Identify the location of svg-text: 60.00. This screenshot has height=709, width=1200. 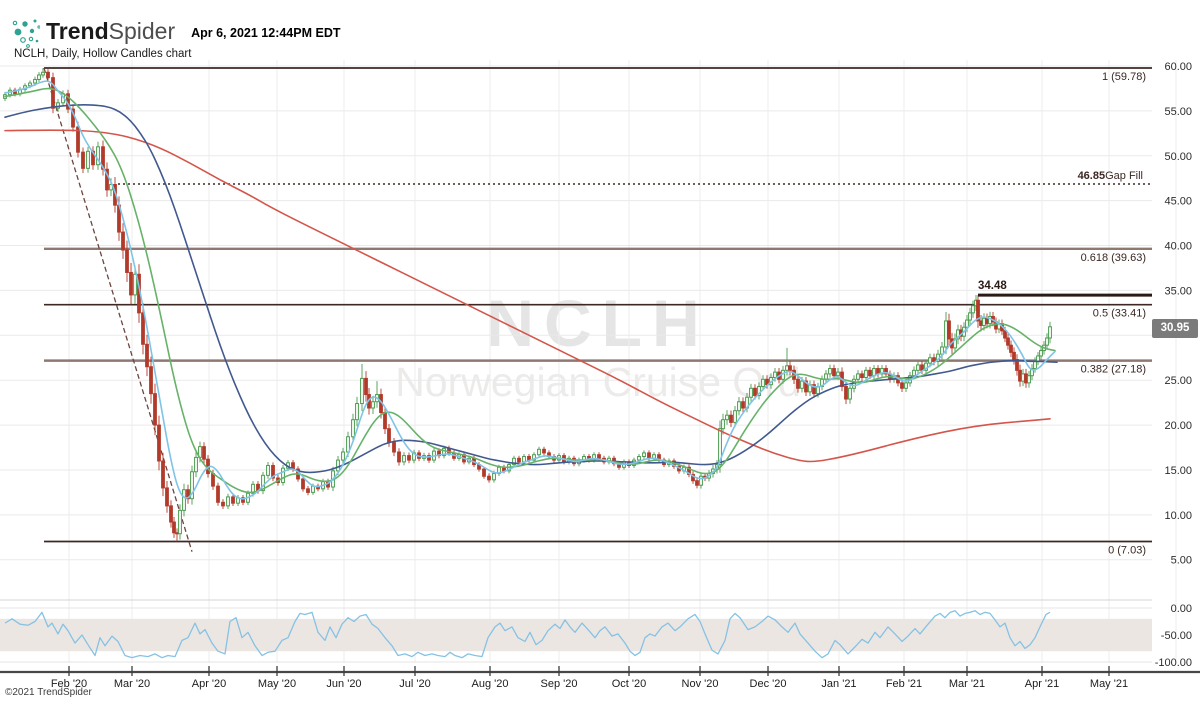
(1178, 67).